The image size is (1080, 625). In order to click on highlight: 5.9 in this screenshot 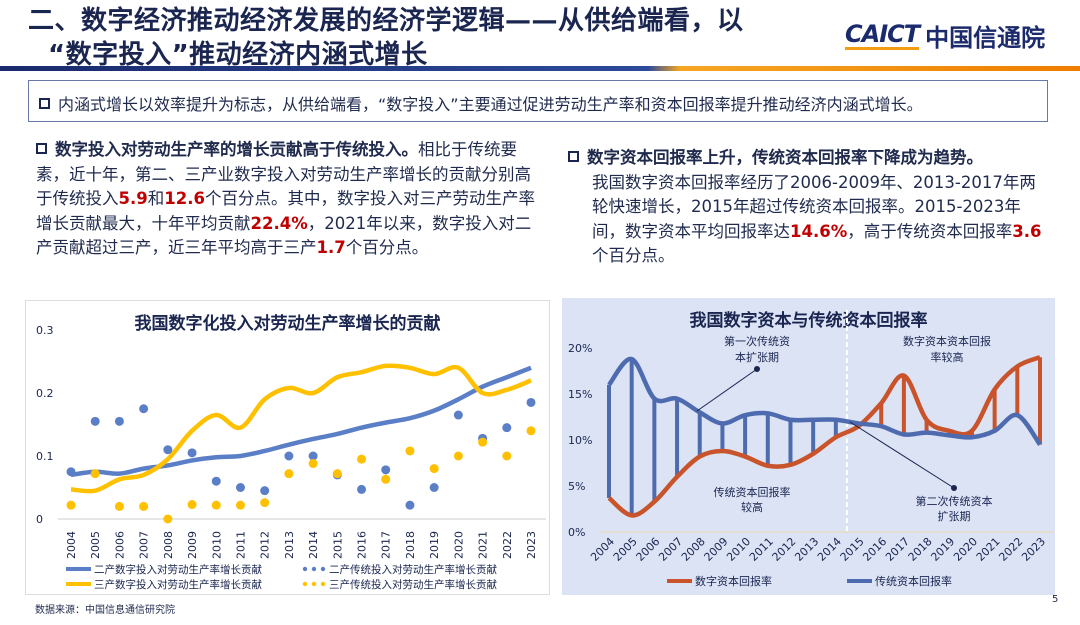, I will do `click(133, 198)`.